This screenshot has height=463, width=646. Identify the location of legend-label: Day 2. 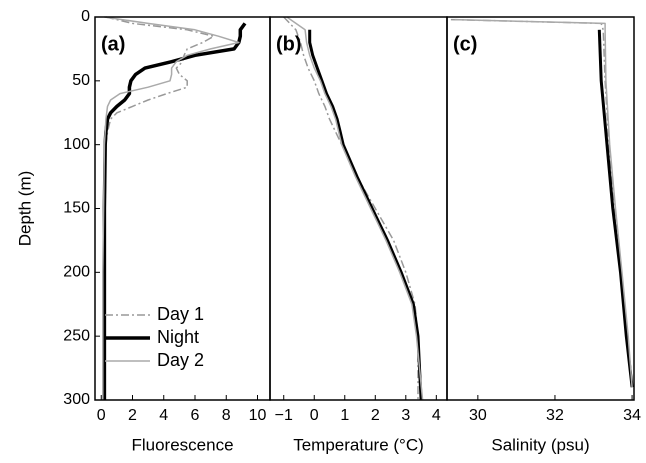
(180, 360).